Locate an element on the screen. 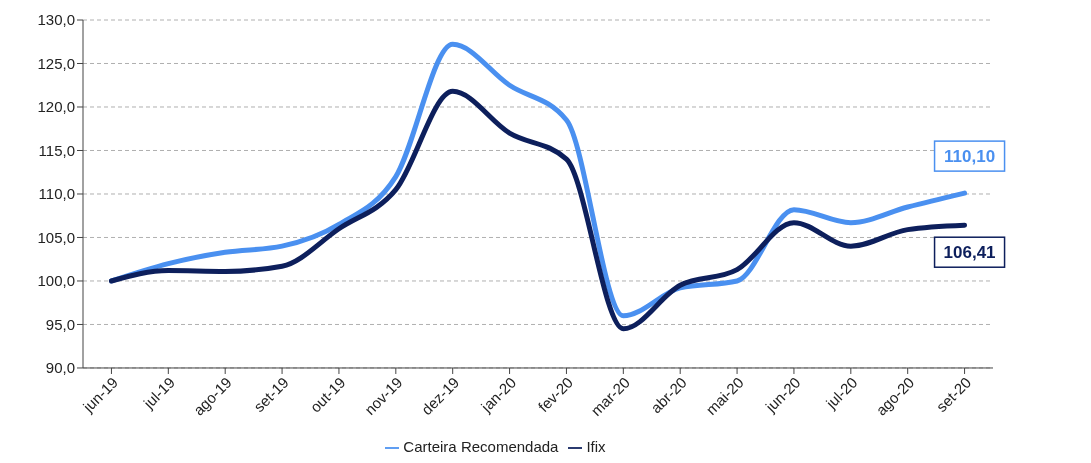  y-tick-label: 115,0 is located at coordinates (56, 150).